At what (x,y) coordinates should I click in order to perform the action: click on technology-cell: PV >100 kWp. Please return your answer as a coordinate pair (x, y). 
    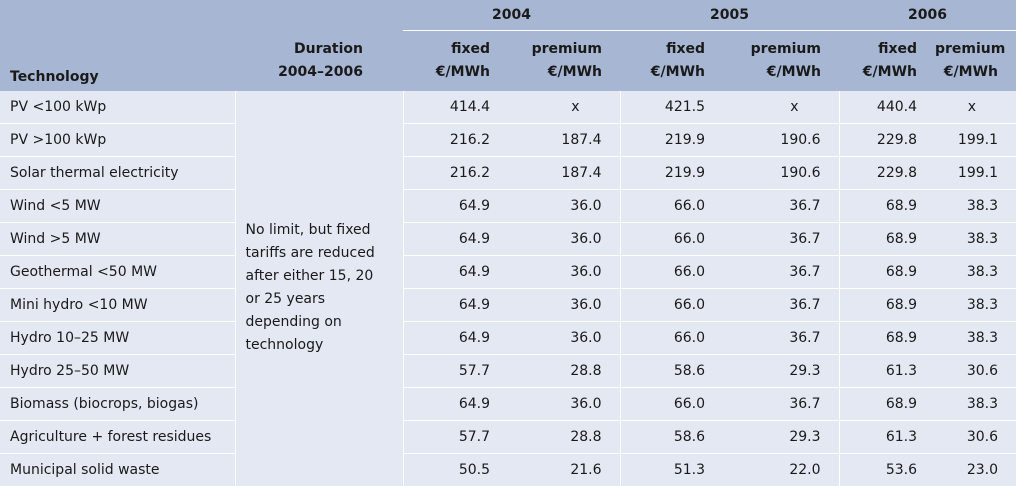
    Looking at the image, I should click on (118, 139).